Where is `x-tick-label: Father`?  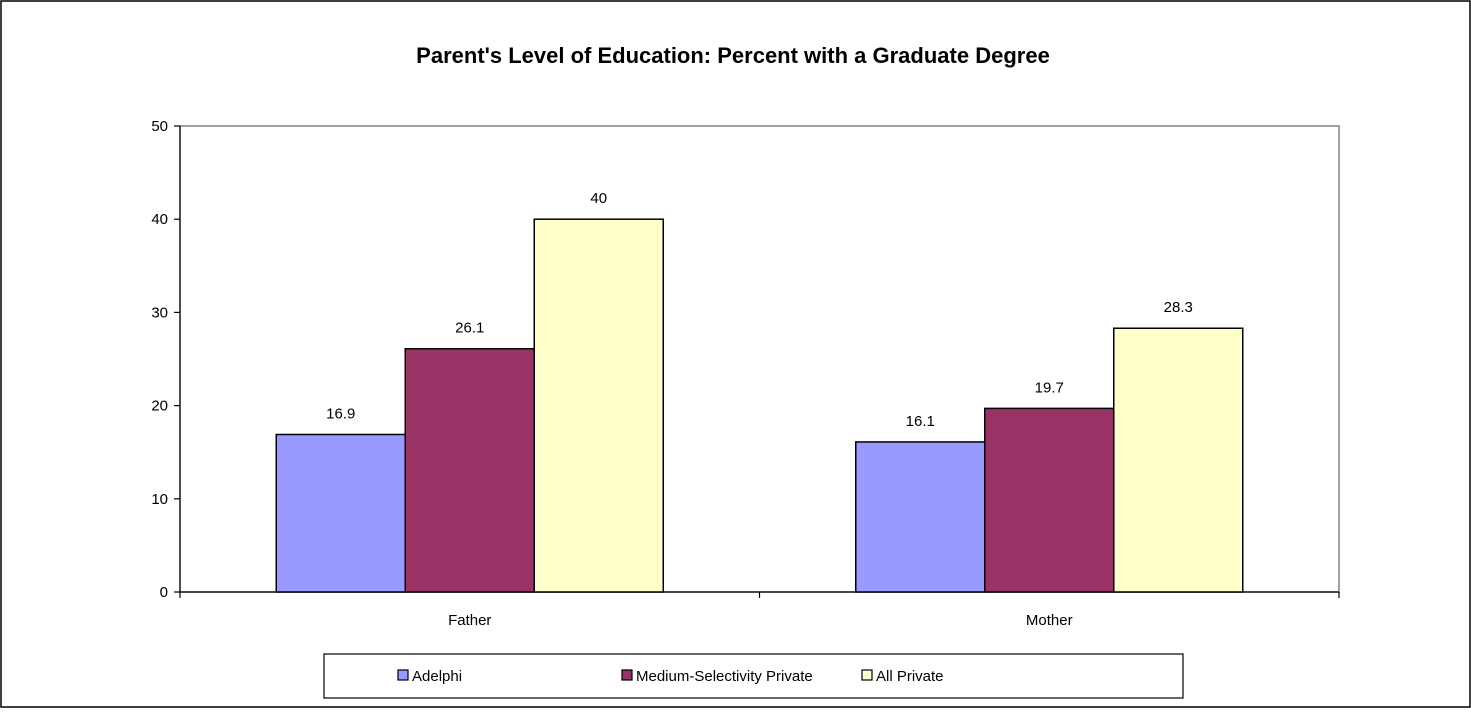 x-tick-label: Father is located at coordinates (469, 620).